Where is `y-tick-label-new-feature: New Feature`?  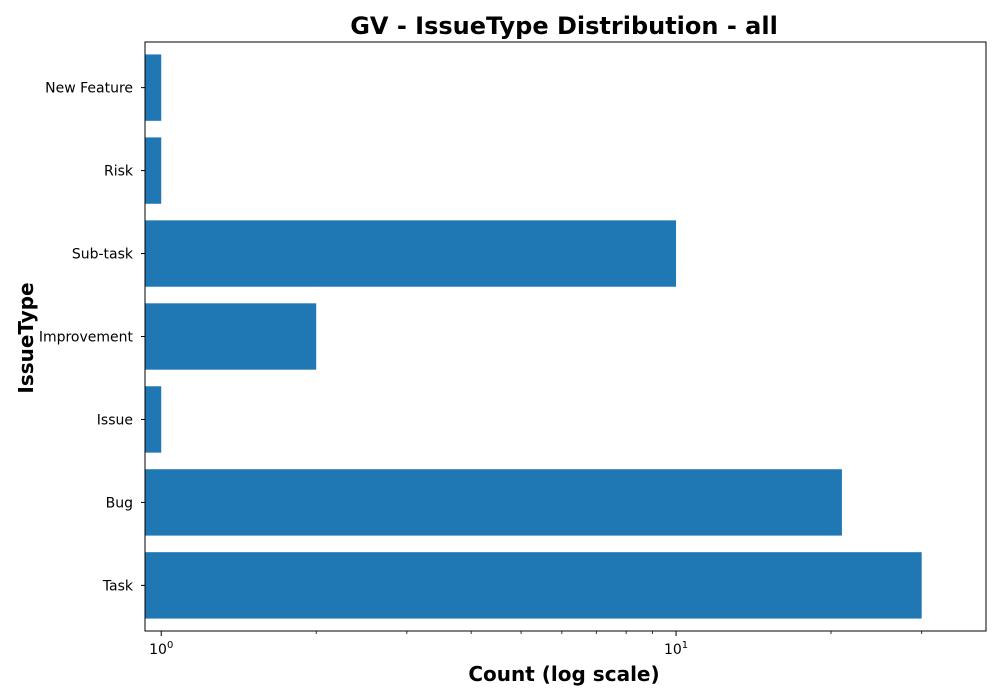 y-tick-label-new-feature: New Feature is located at coordinates (89, 89).